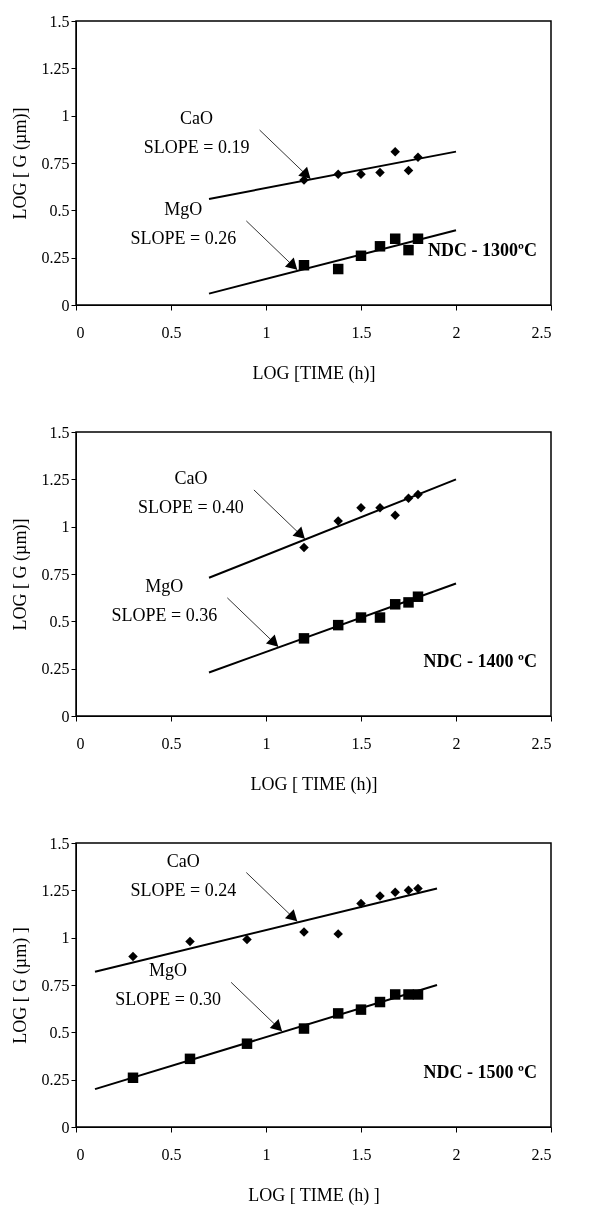  I want to click on annotation: MgO SLOPE = 0.26, so click(183, 223).